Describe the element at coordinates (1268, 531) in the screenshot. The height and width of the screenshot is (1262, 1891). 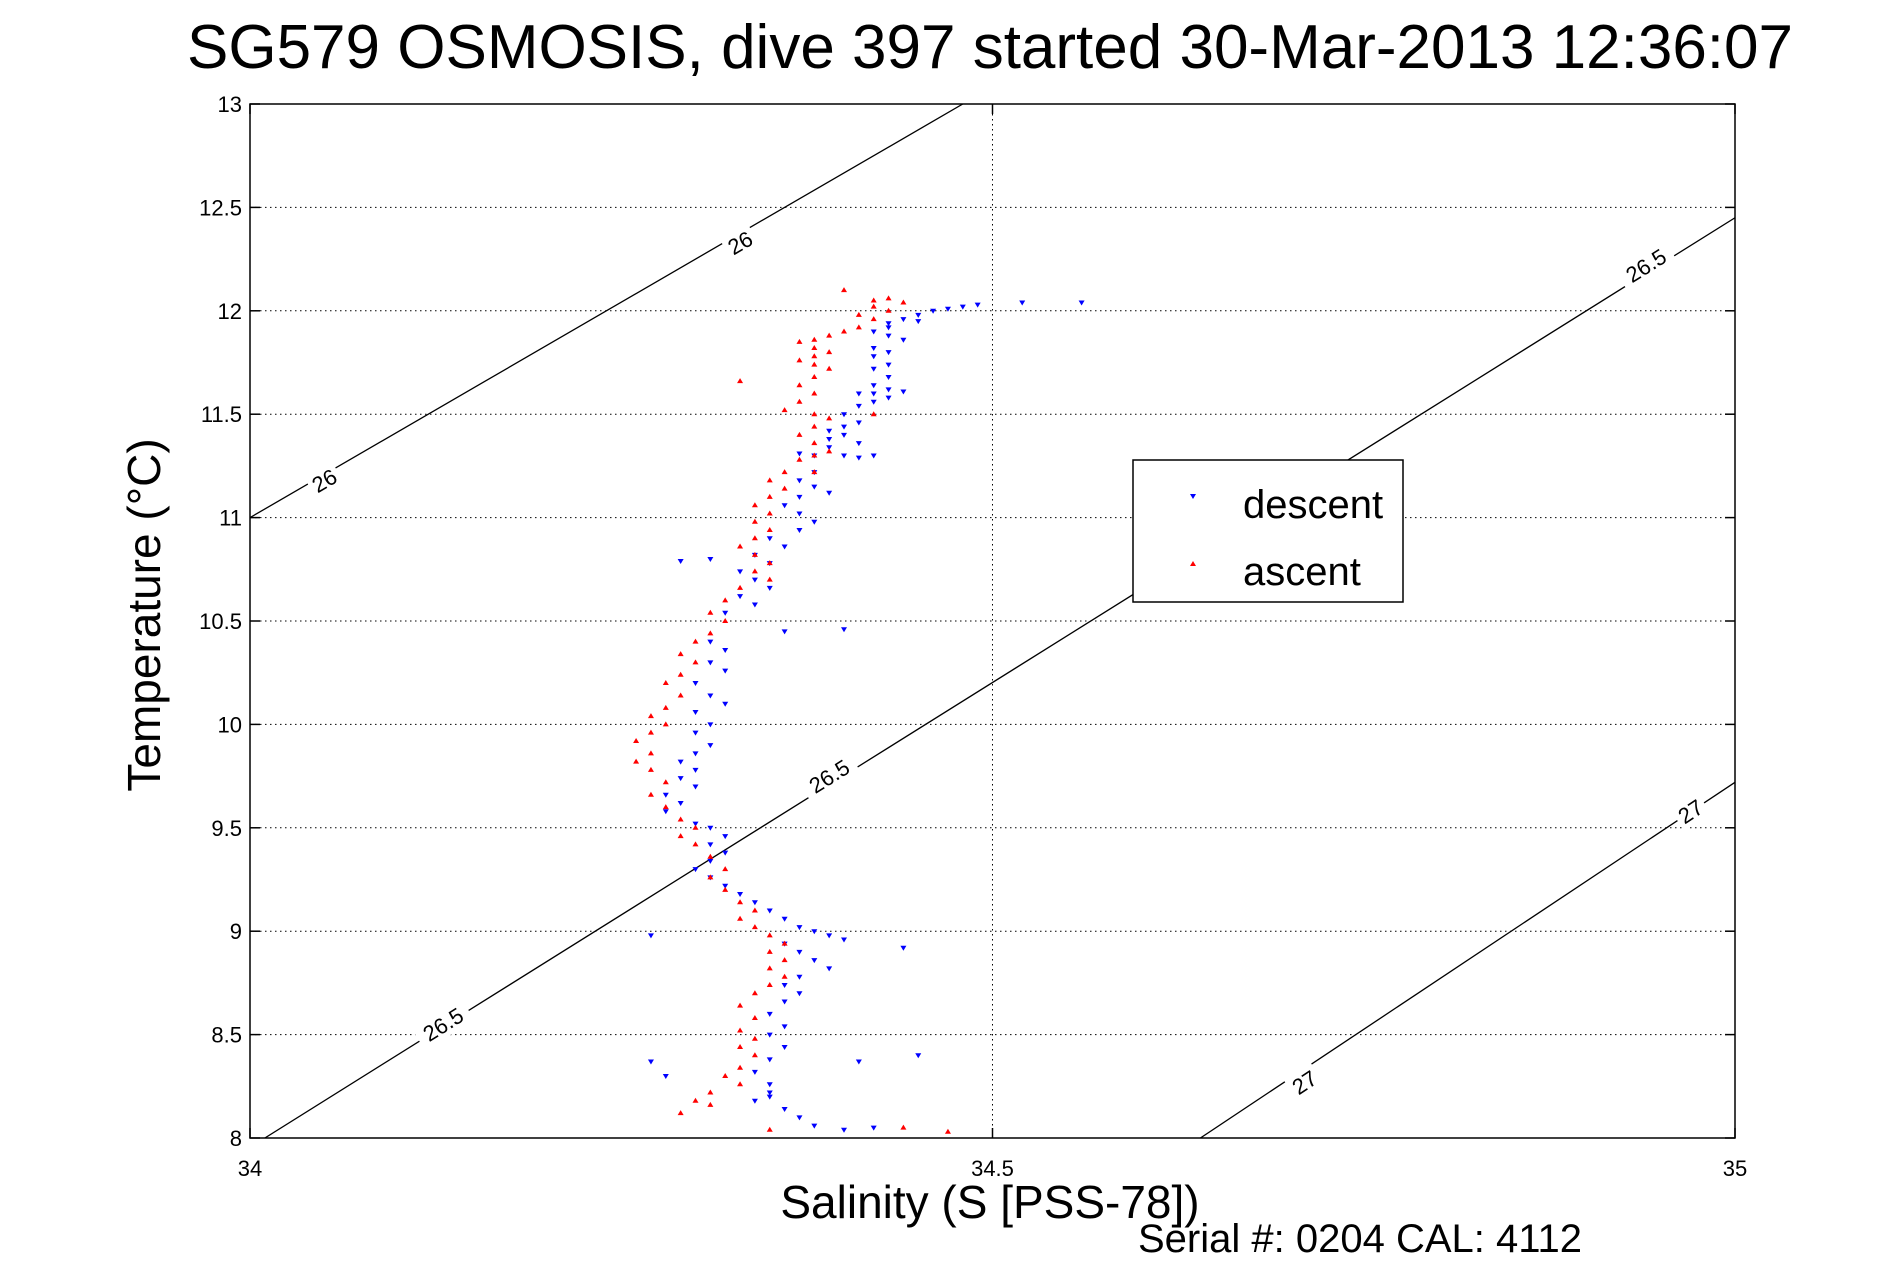
I see `legend: descent ascent` at that location.